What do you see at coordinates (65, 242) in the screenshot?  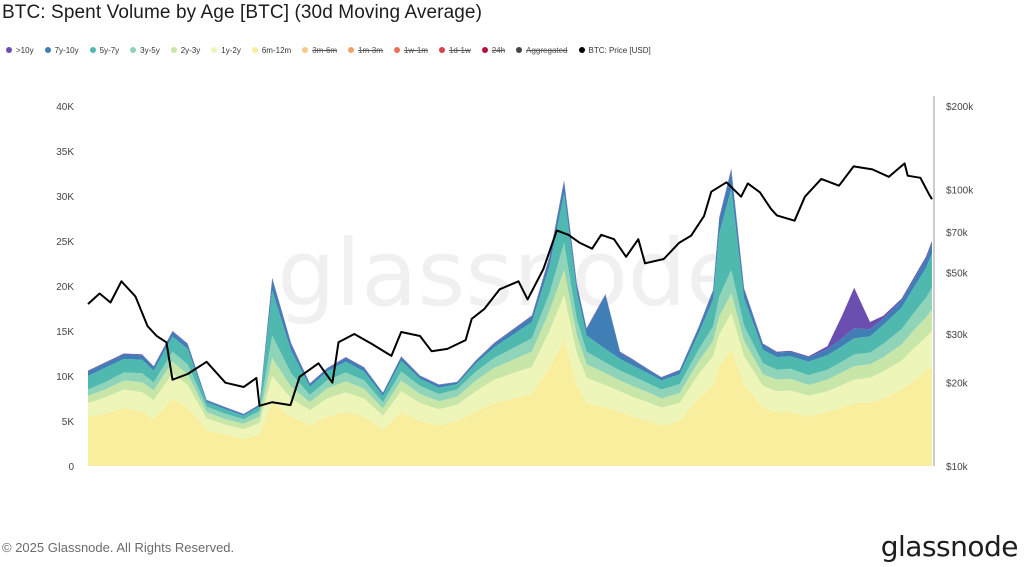 I see `y-left-tick-label: 25K` at bounding box center [65, 242].